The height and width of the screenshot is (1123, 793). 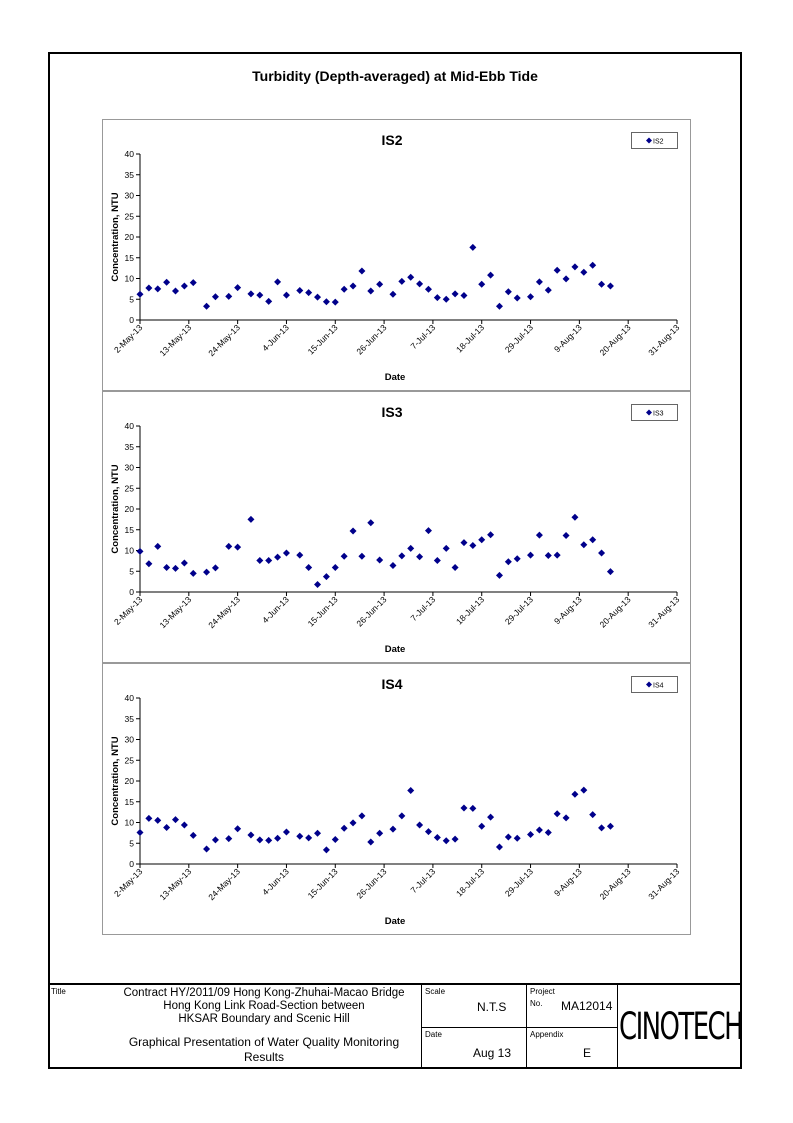 What do you see at coordinates (391, 684) in the screenshot?
I see `chart-title: IS4` at bounding box center [391, 684].